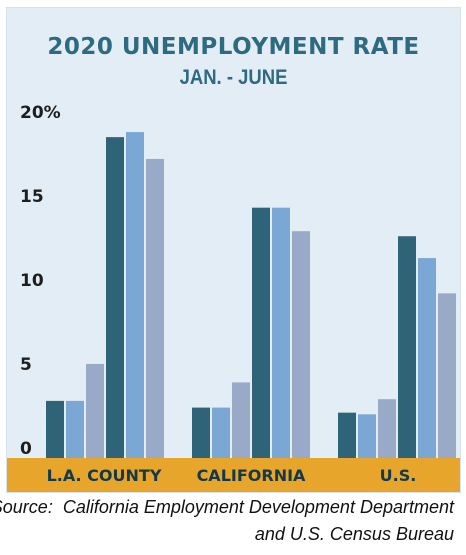 This screenshot has width=466, height=555. Describe the element at coordinates (26, 449) in the screenshot. I see `y-tick-label: 0` at that location.